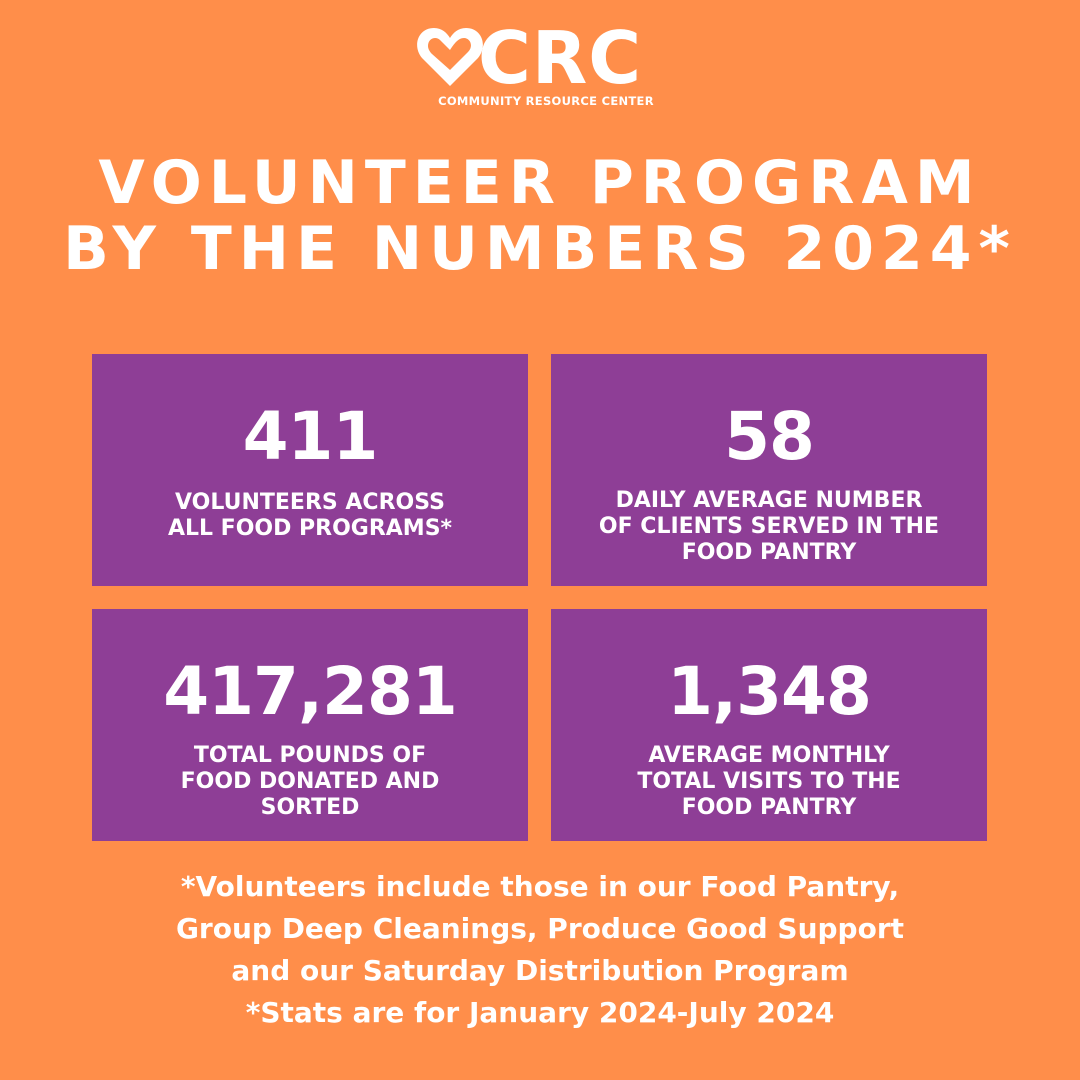  I want to click on title: VOLUNTEER PROGRAM BY THE NUMBERS 2024*, so click(540, 216).